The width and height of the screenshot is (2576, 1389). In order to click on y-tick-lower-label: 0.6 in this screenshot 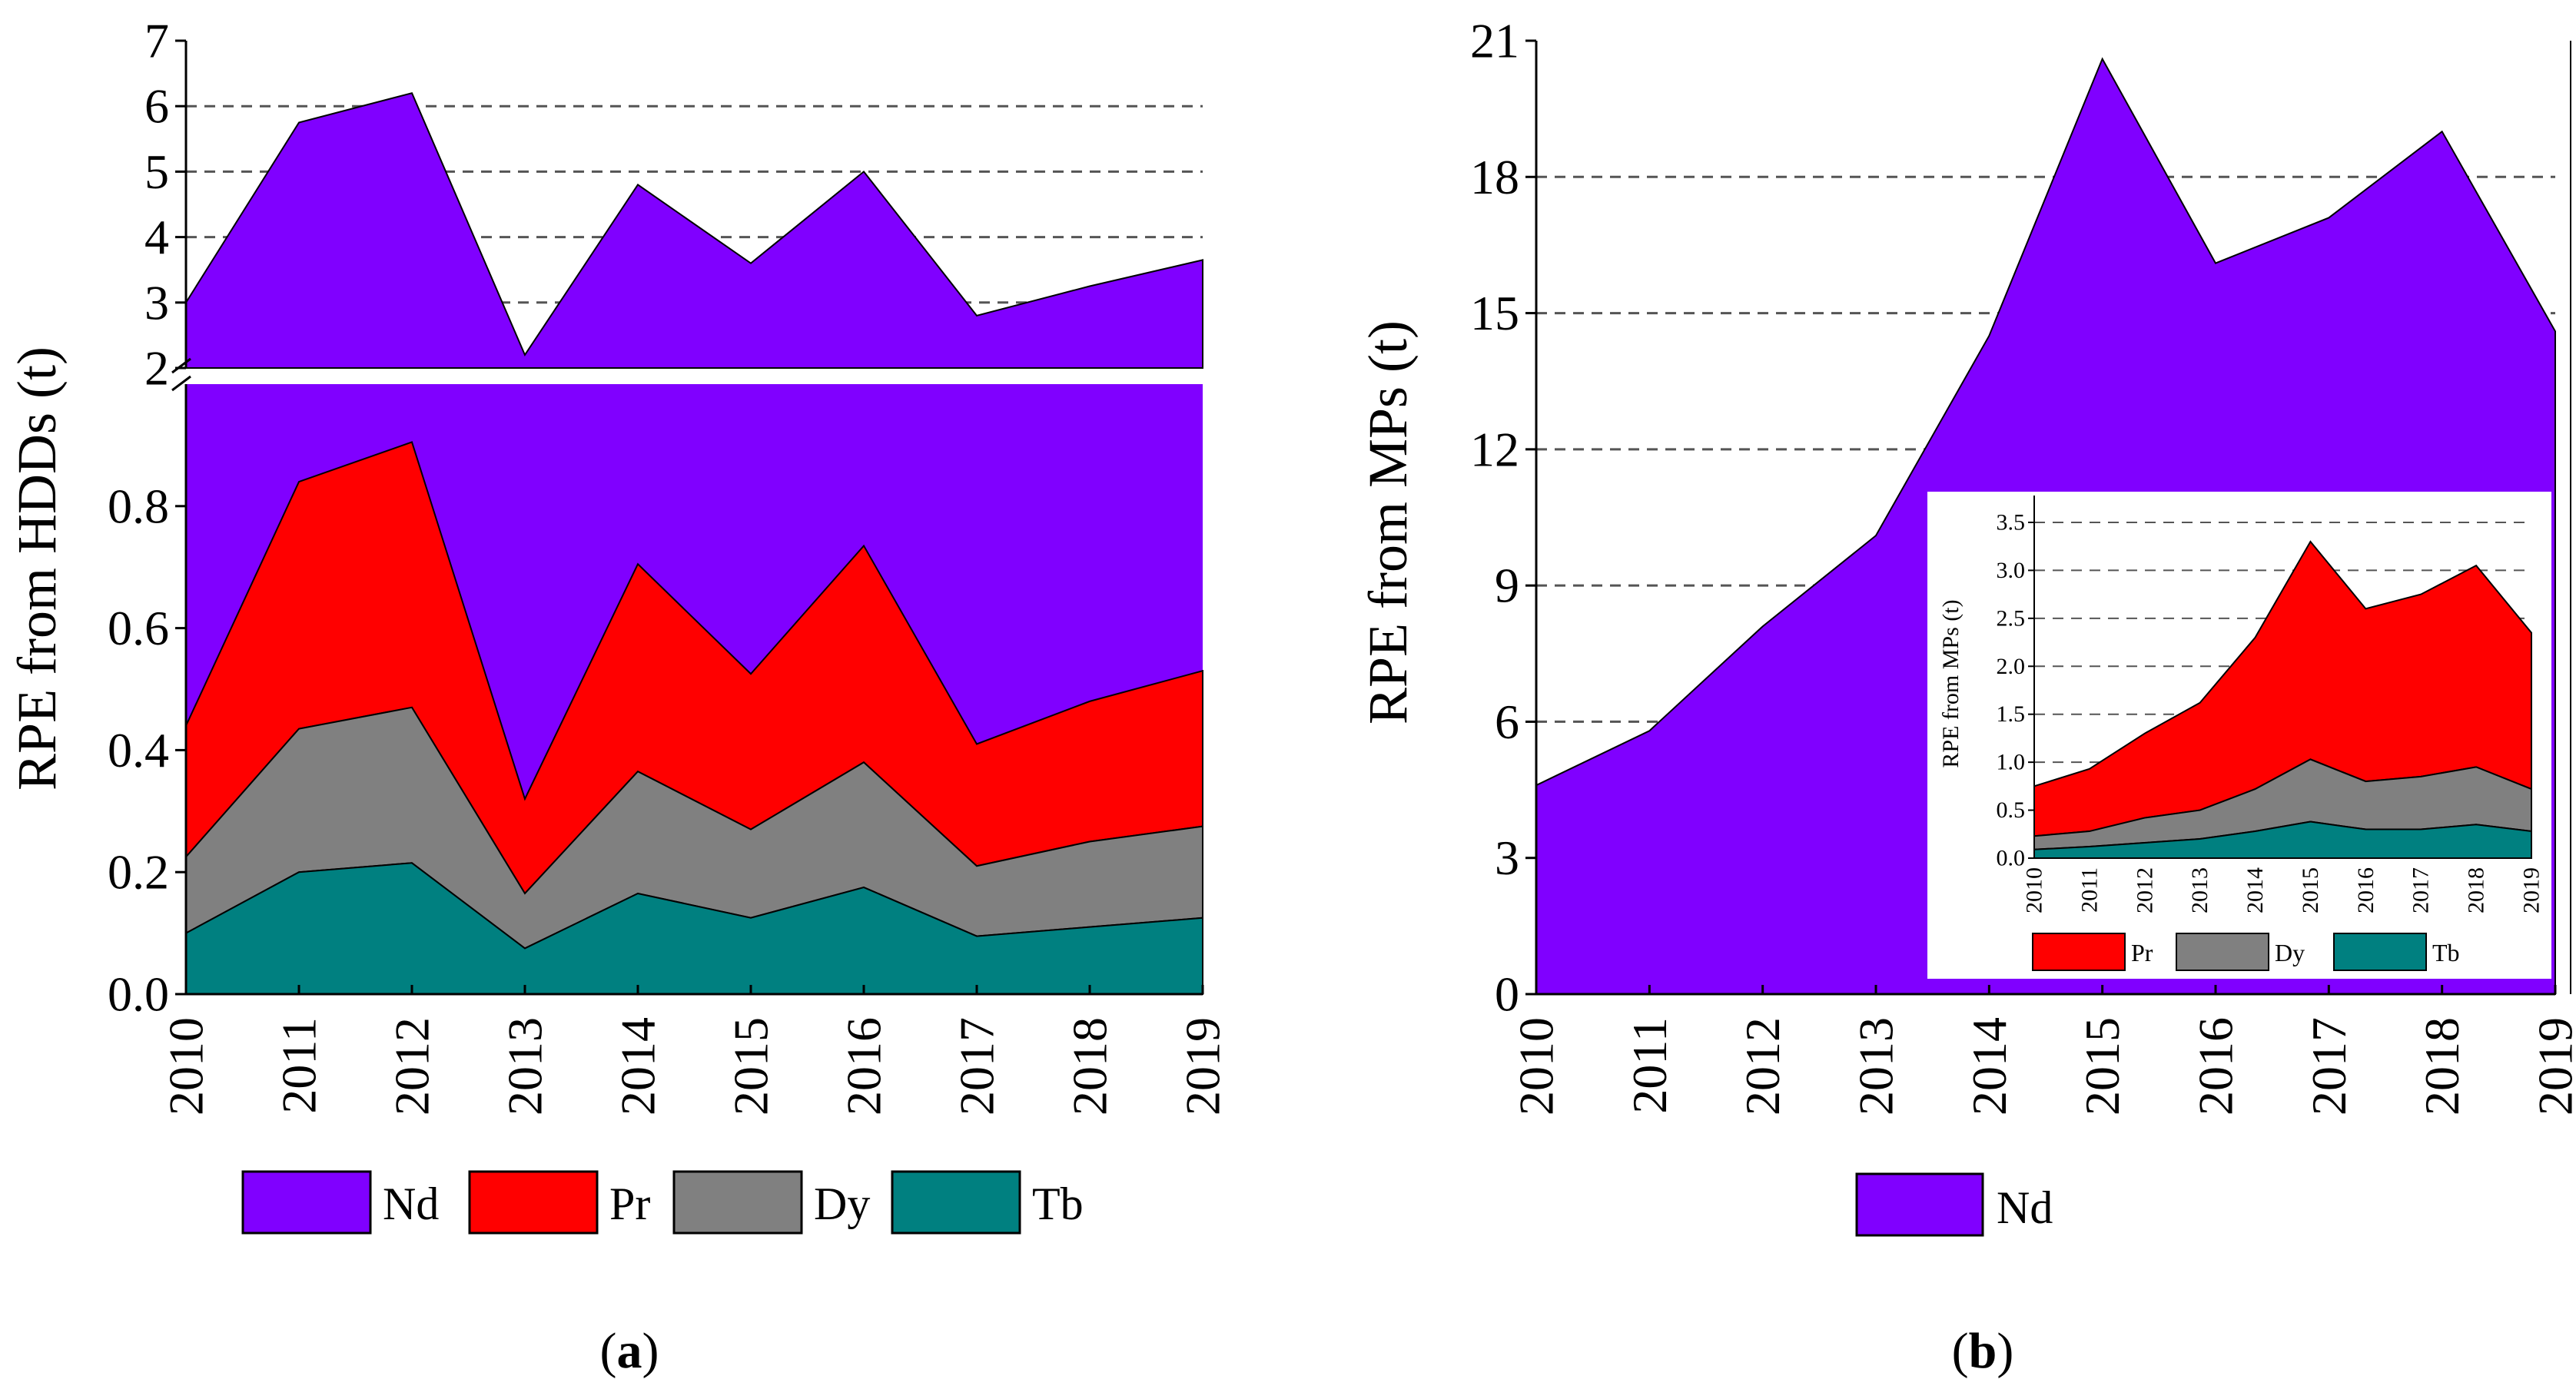, I will do `click(138, 628)`.